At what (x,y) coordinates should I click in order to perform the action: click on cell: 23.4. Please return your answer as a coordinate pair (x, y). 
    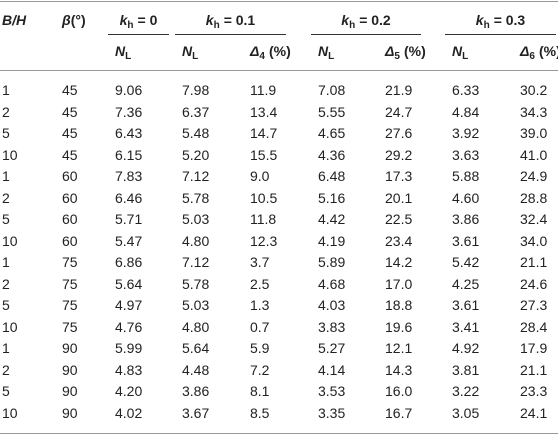
    Looking at the image, I should click on (399, 240).